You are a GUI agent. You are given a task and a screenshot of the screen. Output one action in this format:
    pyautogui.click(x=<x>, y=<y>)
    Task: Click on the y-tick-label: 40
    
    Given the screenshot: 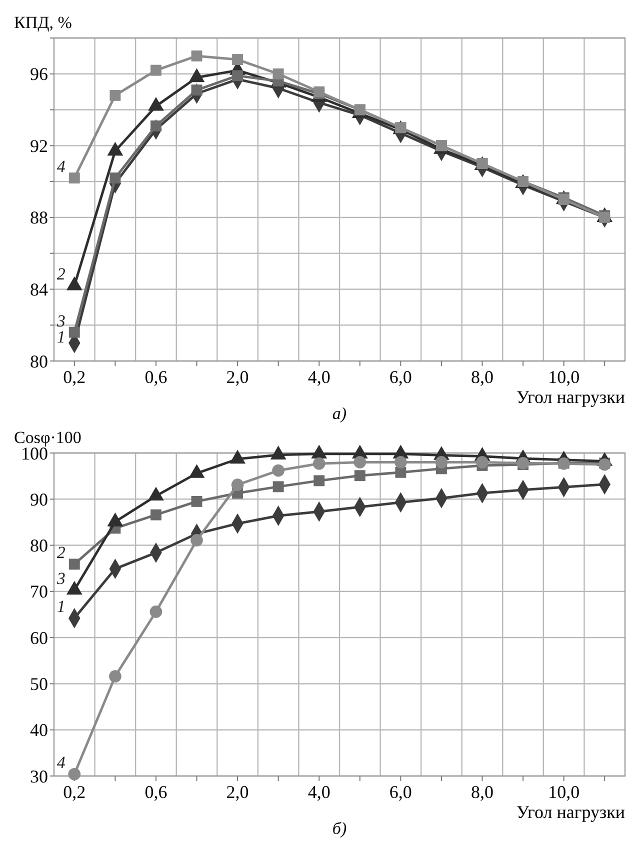 What is the action you would take?
    pyautogui.click(x=39, y=730)
    